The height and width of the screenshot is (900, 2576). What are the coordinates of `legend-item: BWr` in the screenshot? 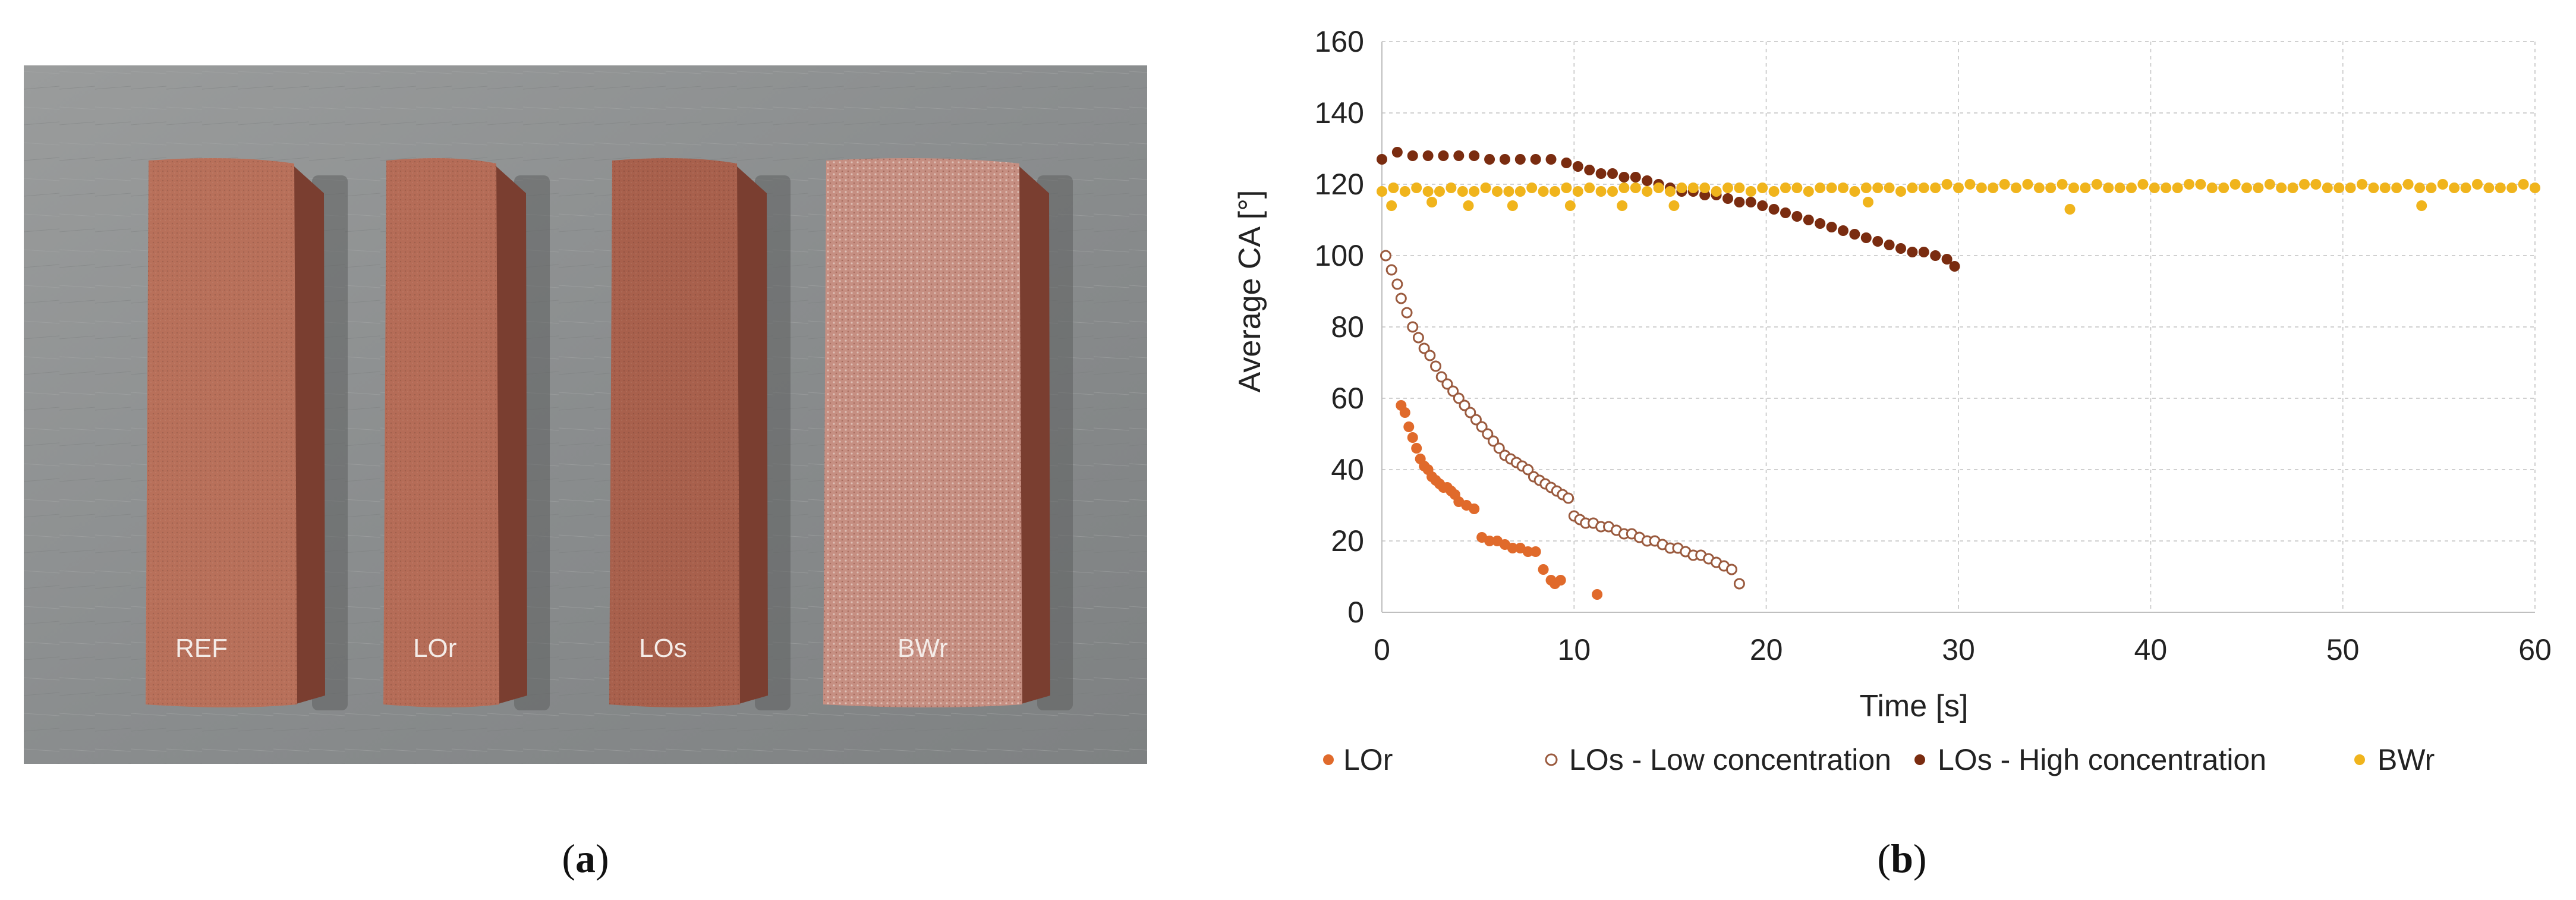 It's located at (2394, 759).